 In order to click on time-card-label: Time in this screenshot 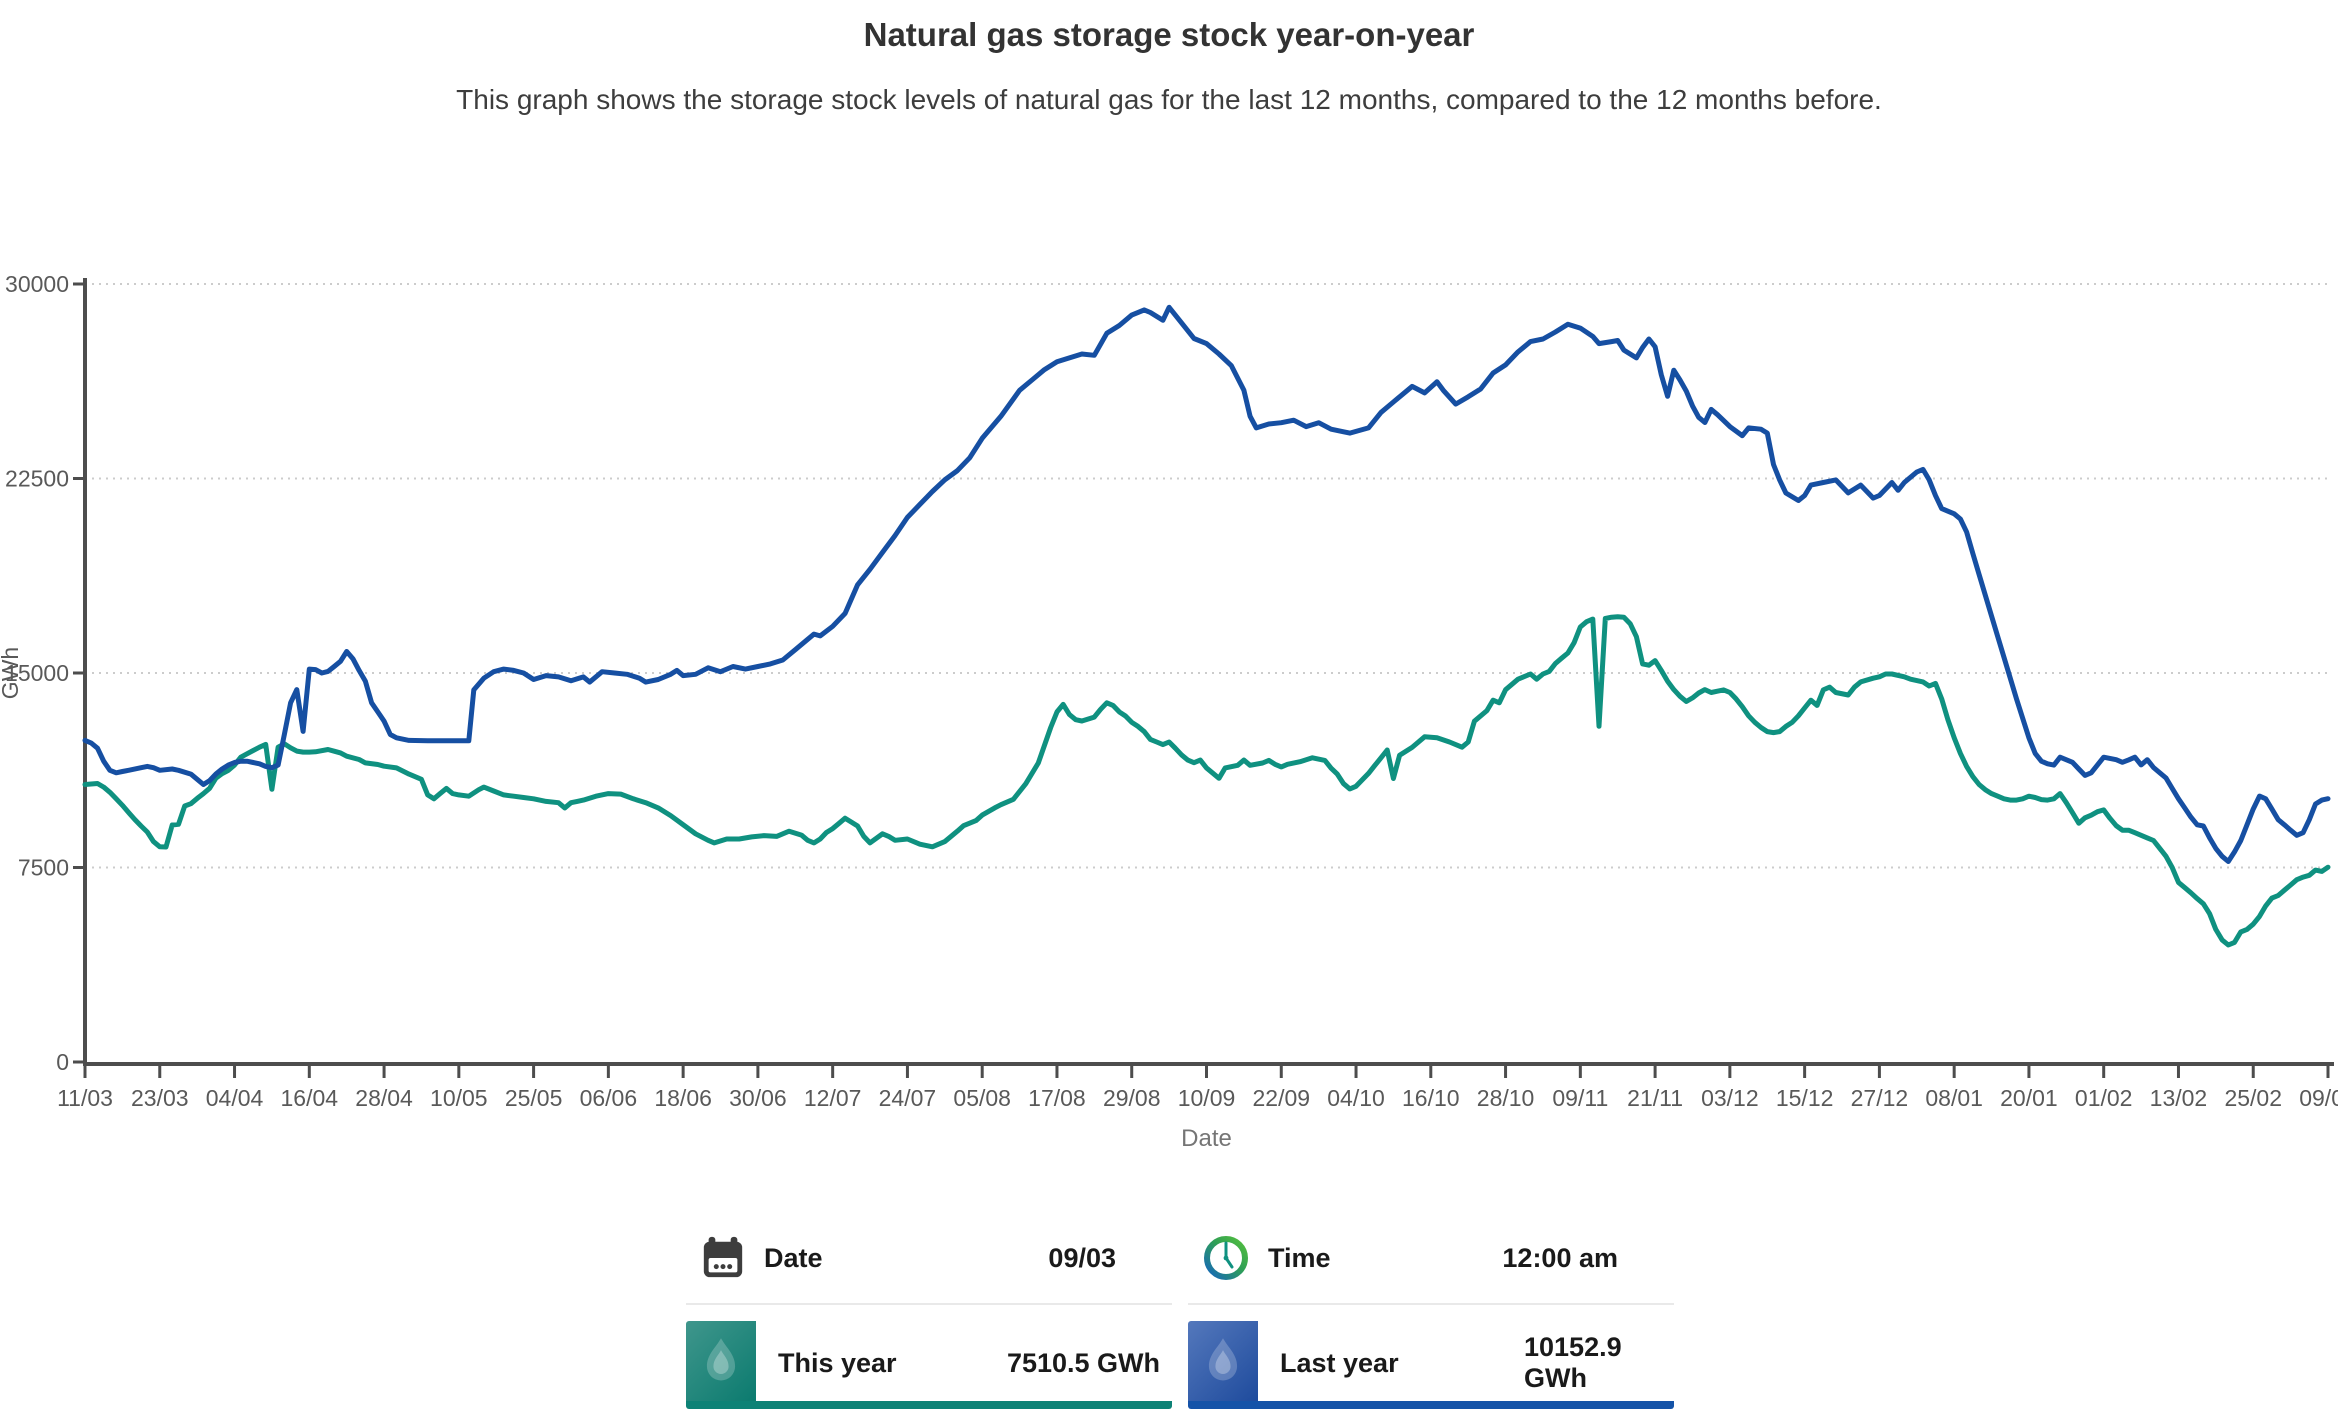, I will do `click(1299, 1257)`.